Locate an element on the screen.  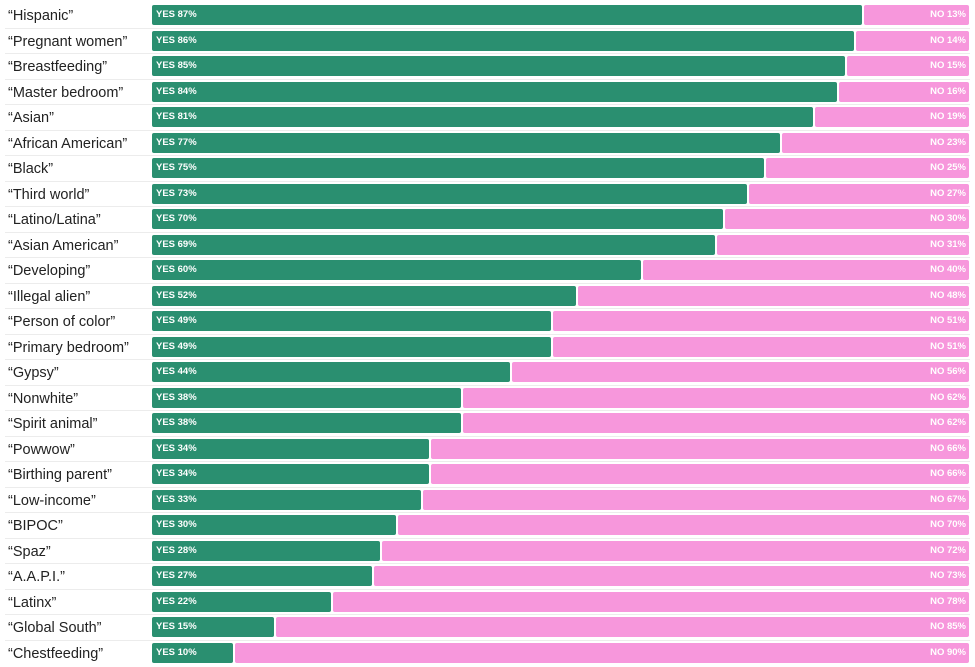
no-bar: NO 90% is located at coordinates (602, 653).